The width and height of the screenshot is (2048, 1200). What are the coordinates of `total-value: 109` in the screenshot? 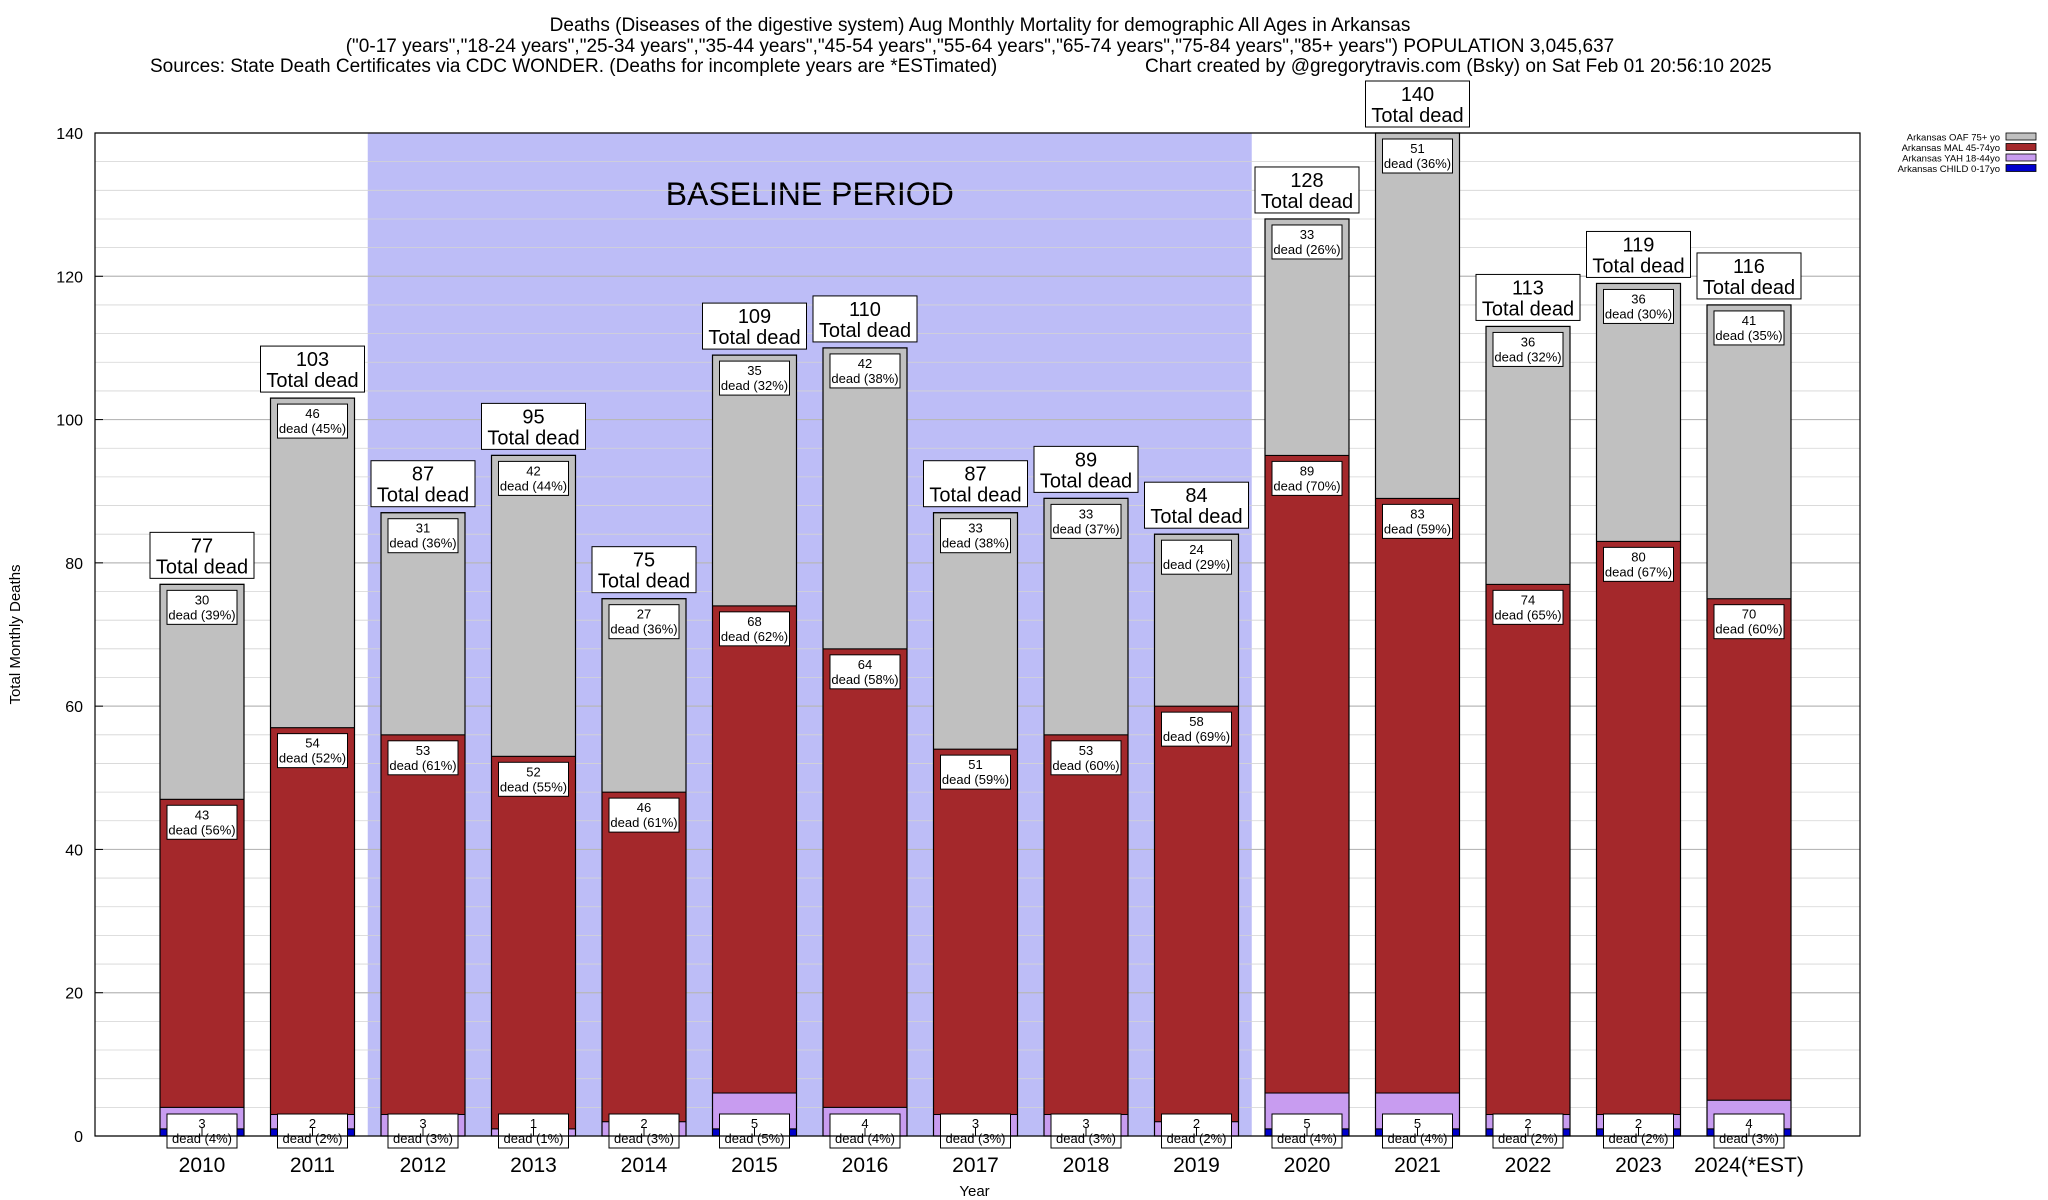 It's located at (754, 317).